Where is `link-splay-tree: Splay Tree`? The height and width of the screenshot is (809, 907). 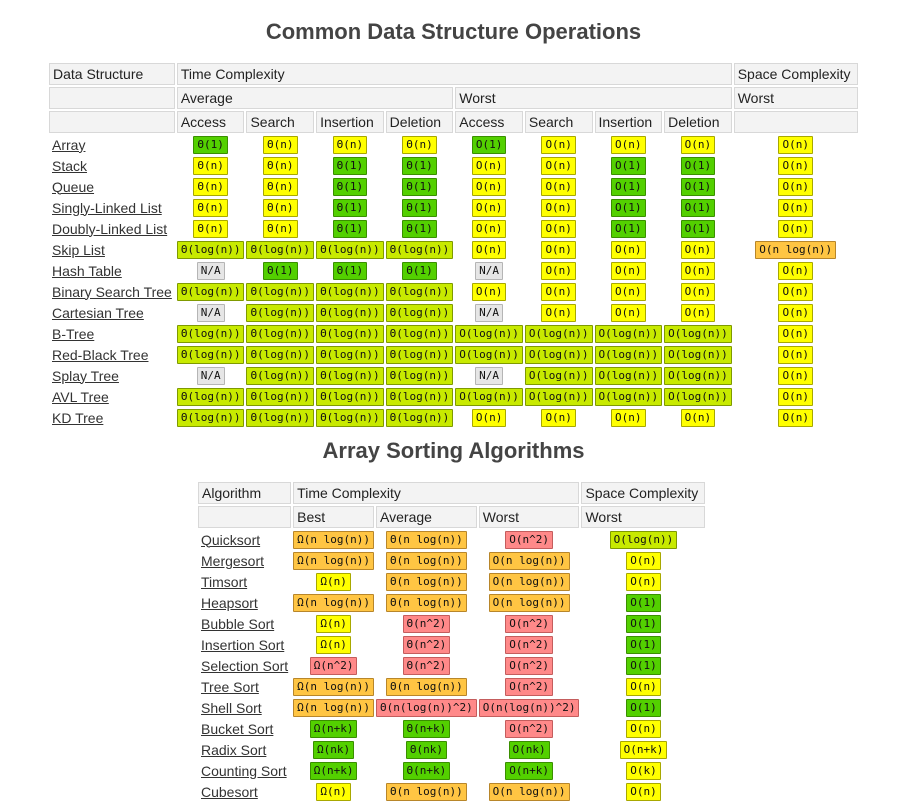 link-splay-tree: Splay Tree is located at coordinates (85, 375).